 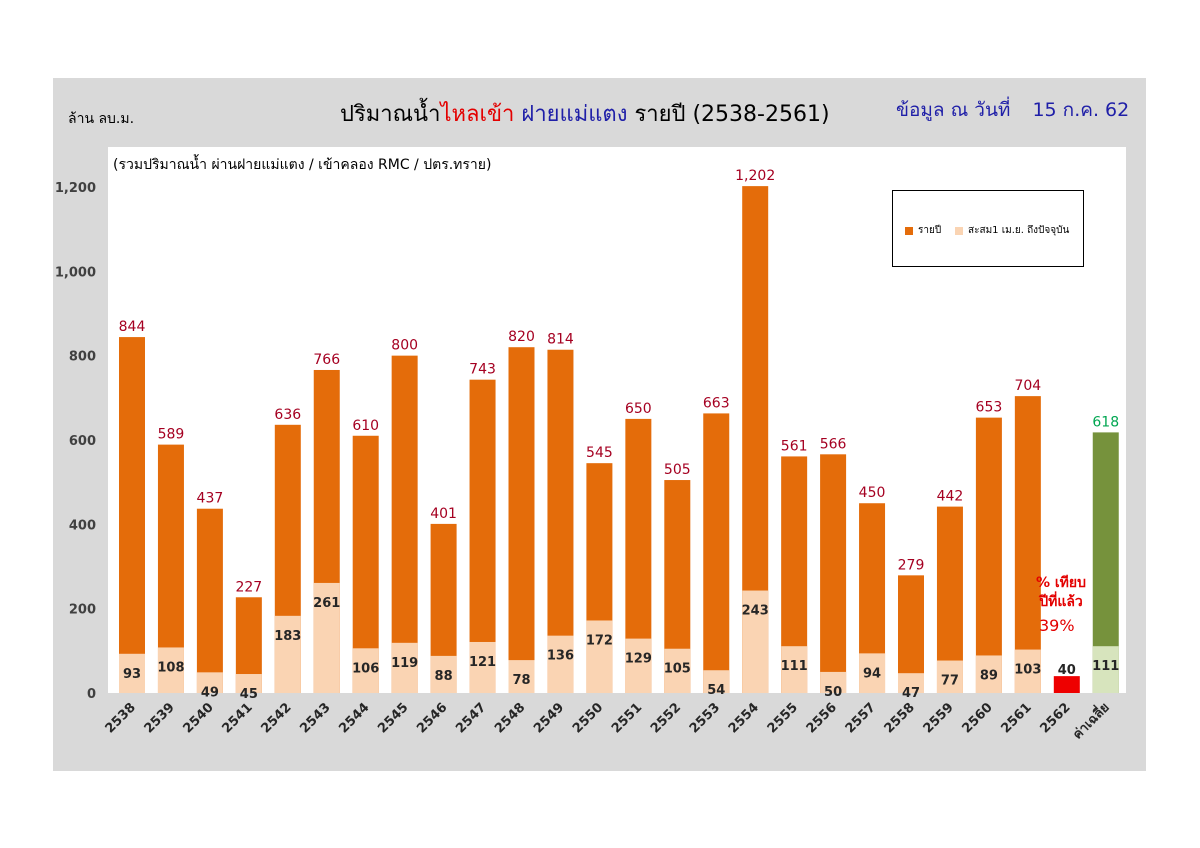 I want to click on x-tick-label: 2548, so click(x=510, y=718).